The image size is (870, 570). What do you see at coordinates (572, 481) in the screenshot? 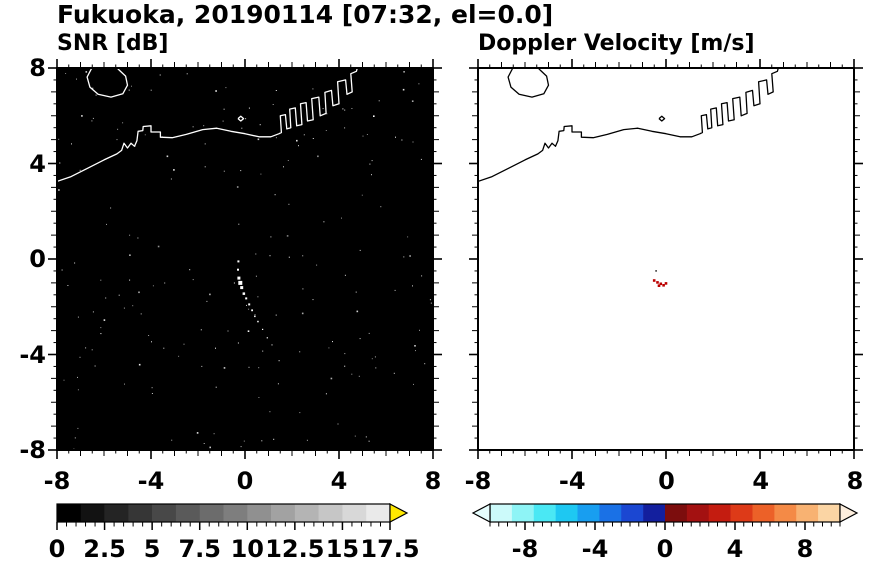
I see `x-tick-label: -4` at bounding box center [572, 481].